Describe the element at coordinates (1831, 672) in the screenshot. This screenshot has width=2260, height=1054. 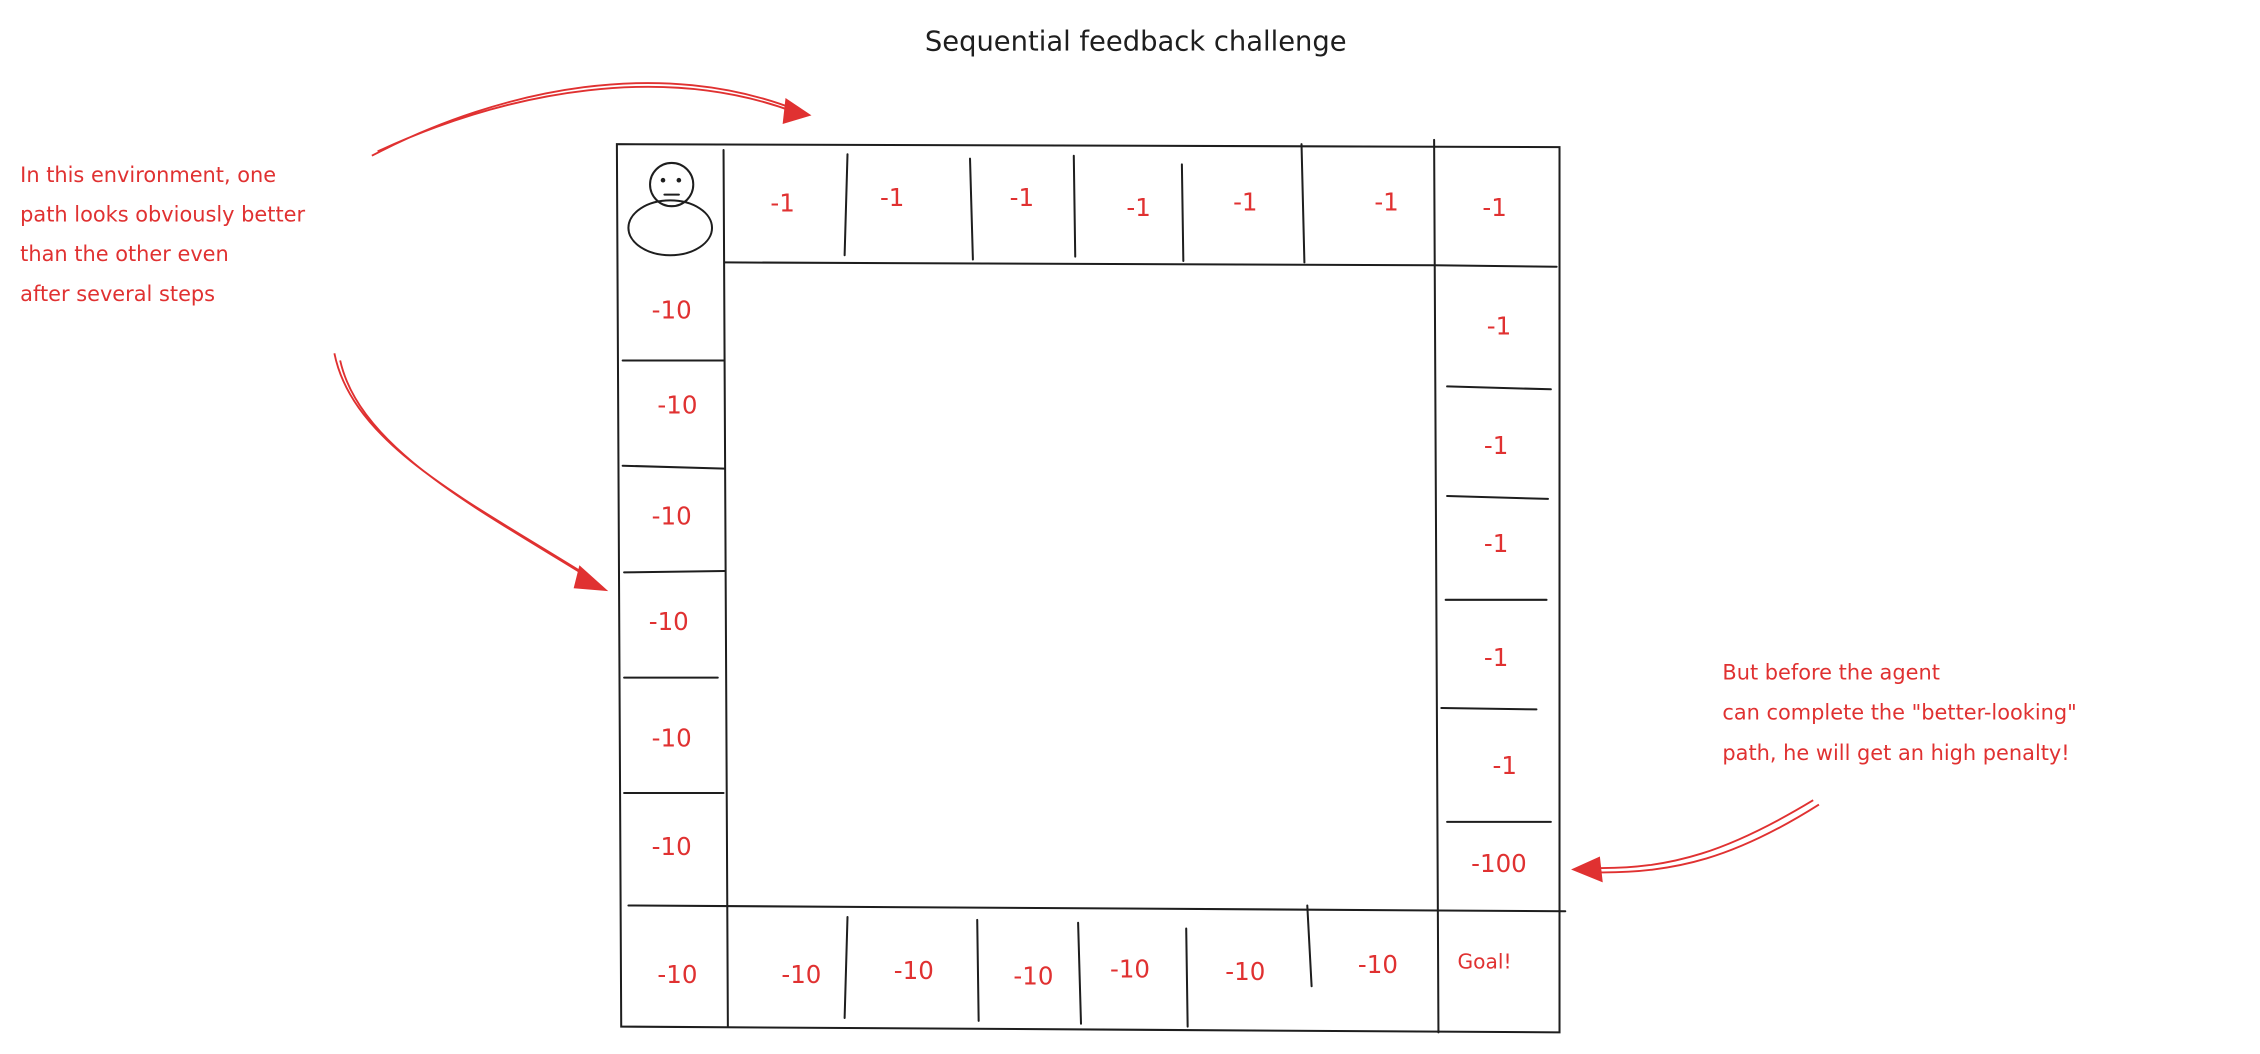
I see `annotation-line: But before the agent` at that location.